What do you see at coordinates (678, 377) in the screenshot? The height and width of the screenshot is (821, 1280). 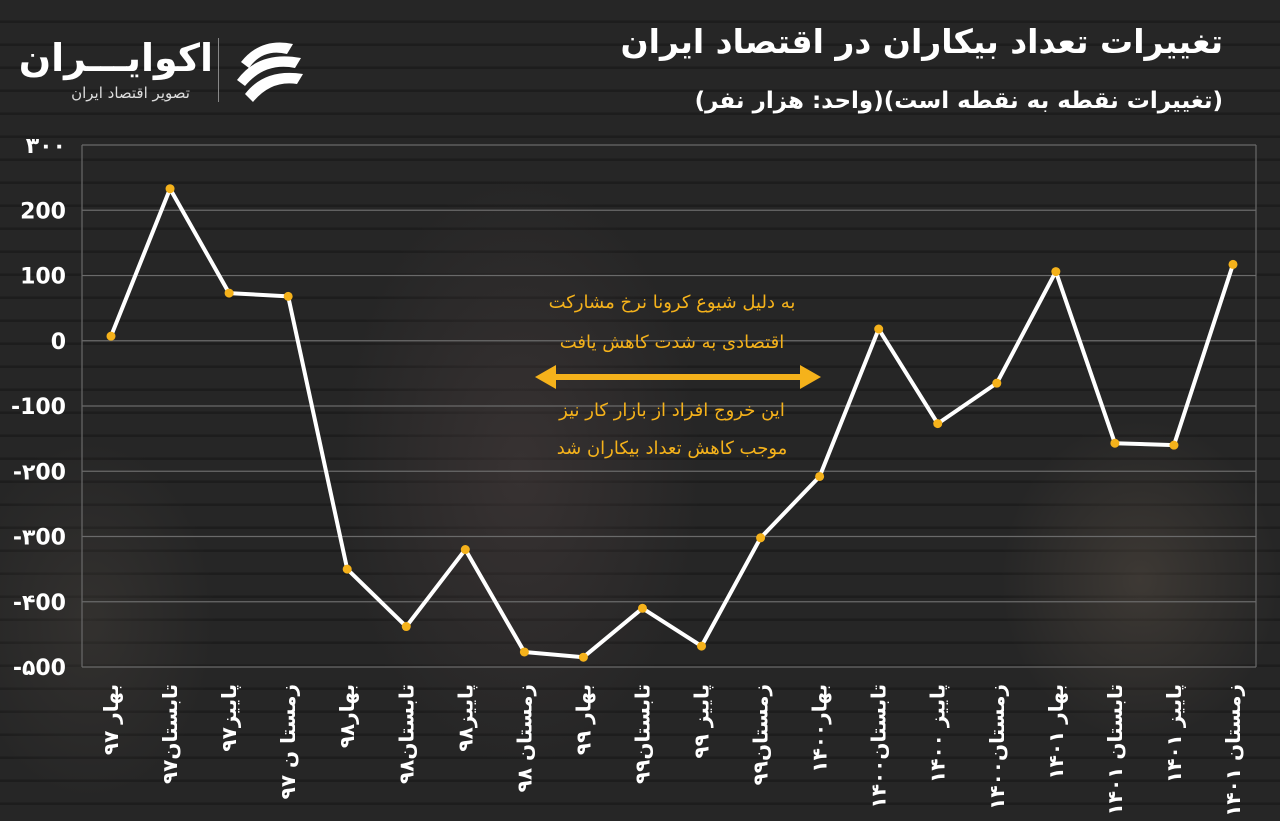 I see `double-arrow` at bounding box center [678, 377].